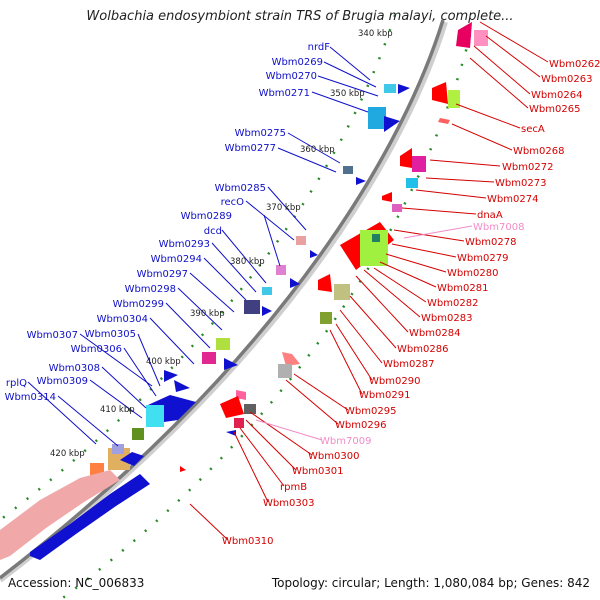  Describe the element at coordinates (490, 242) in the screenshot. I see `gene-label: Wbm0278` at that location.